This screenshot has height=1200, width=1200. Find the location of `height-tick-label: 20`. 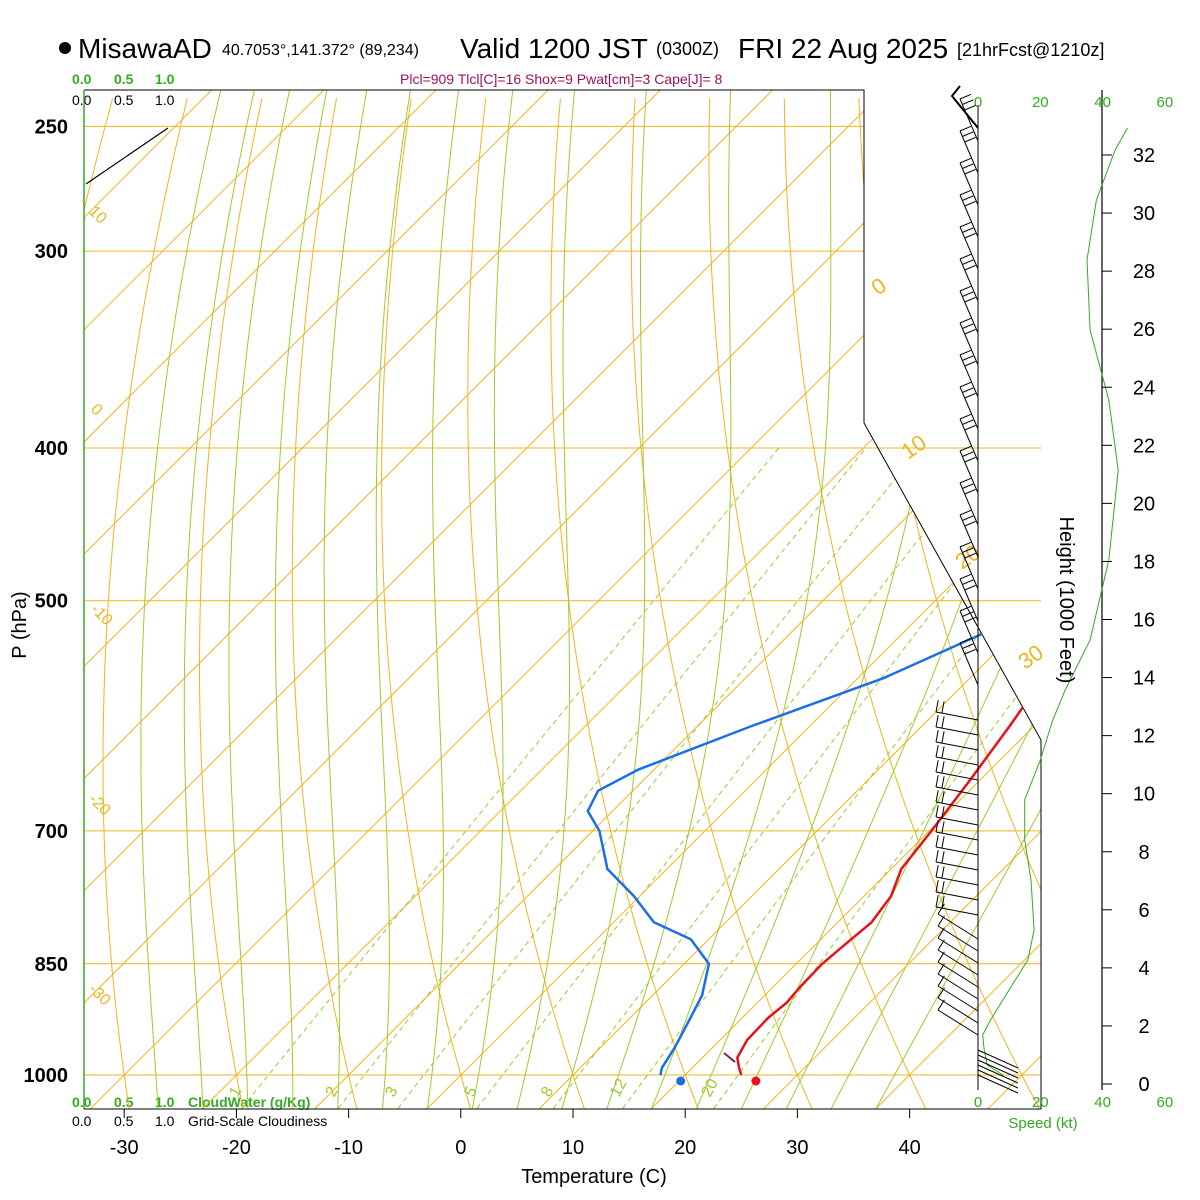

height-tick-label: 20 is located at coordinates (1144, 504).